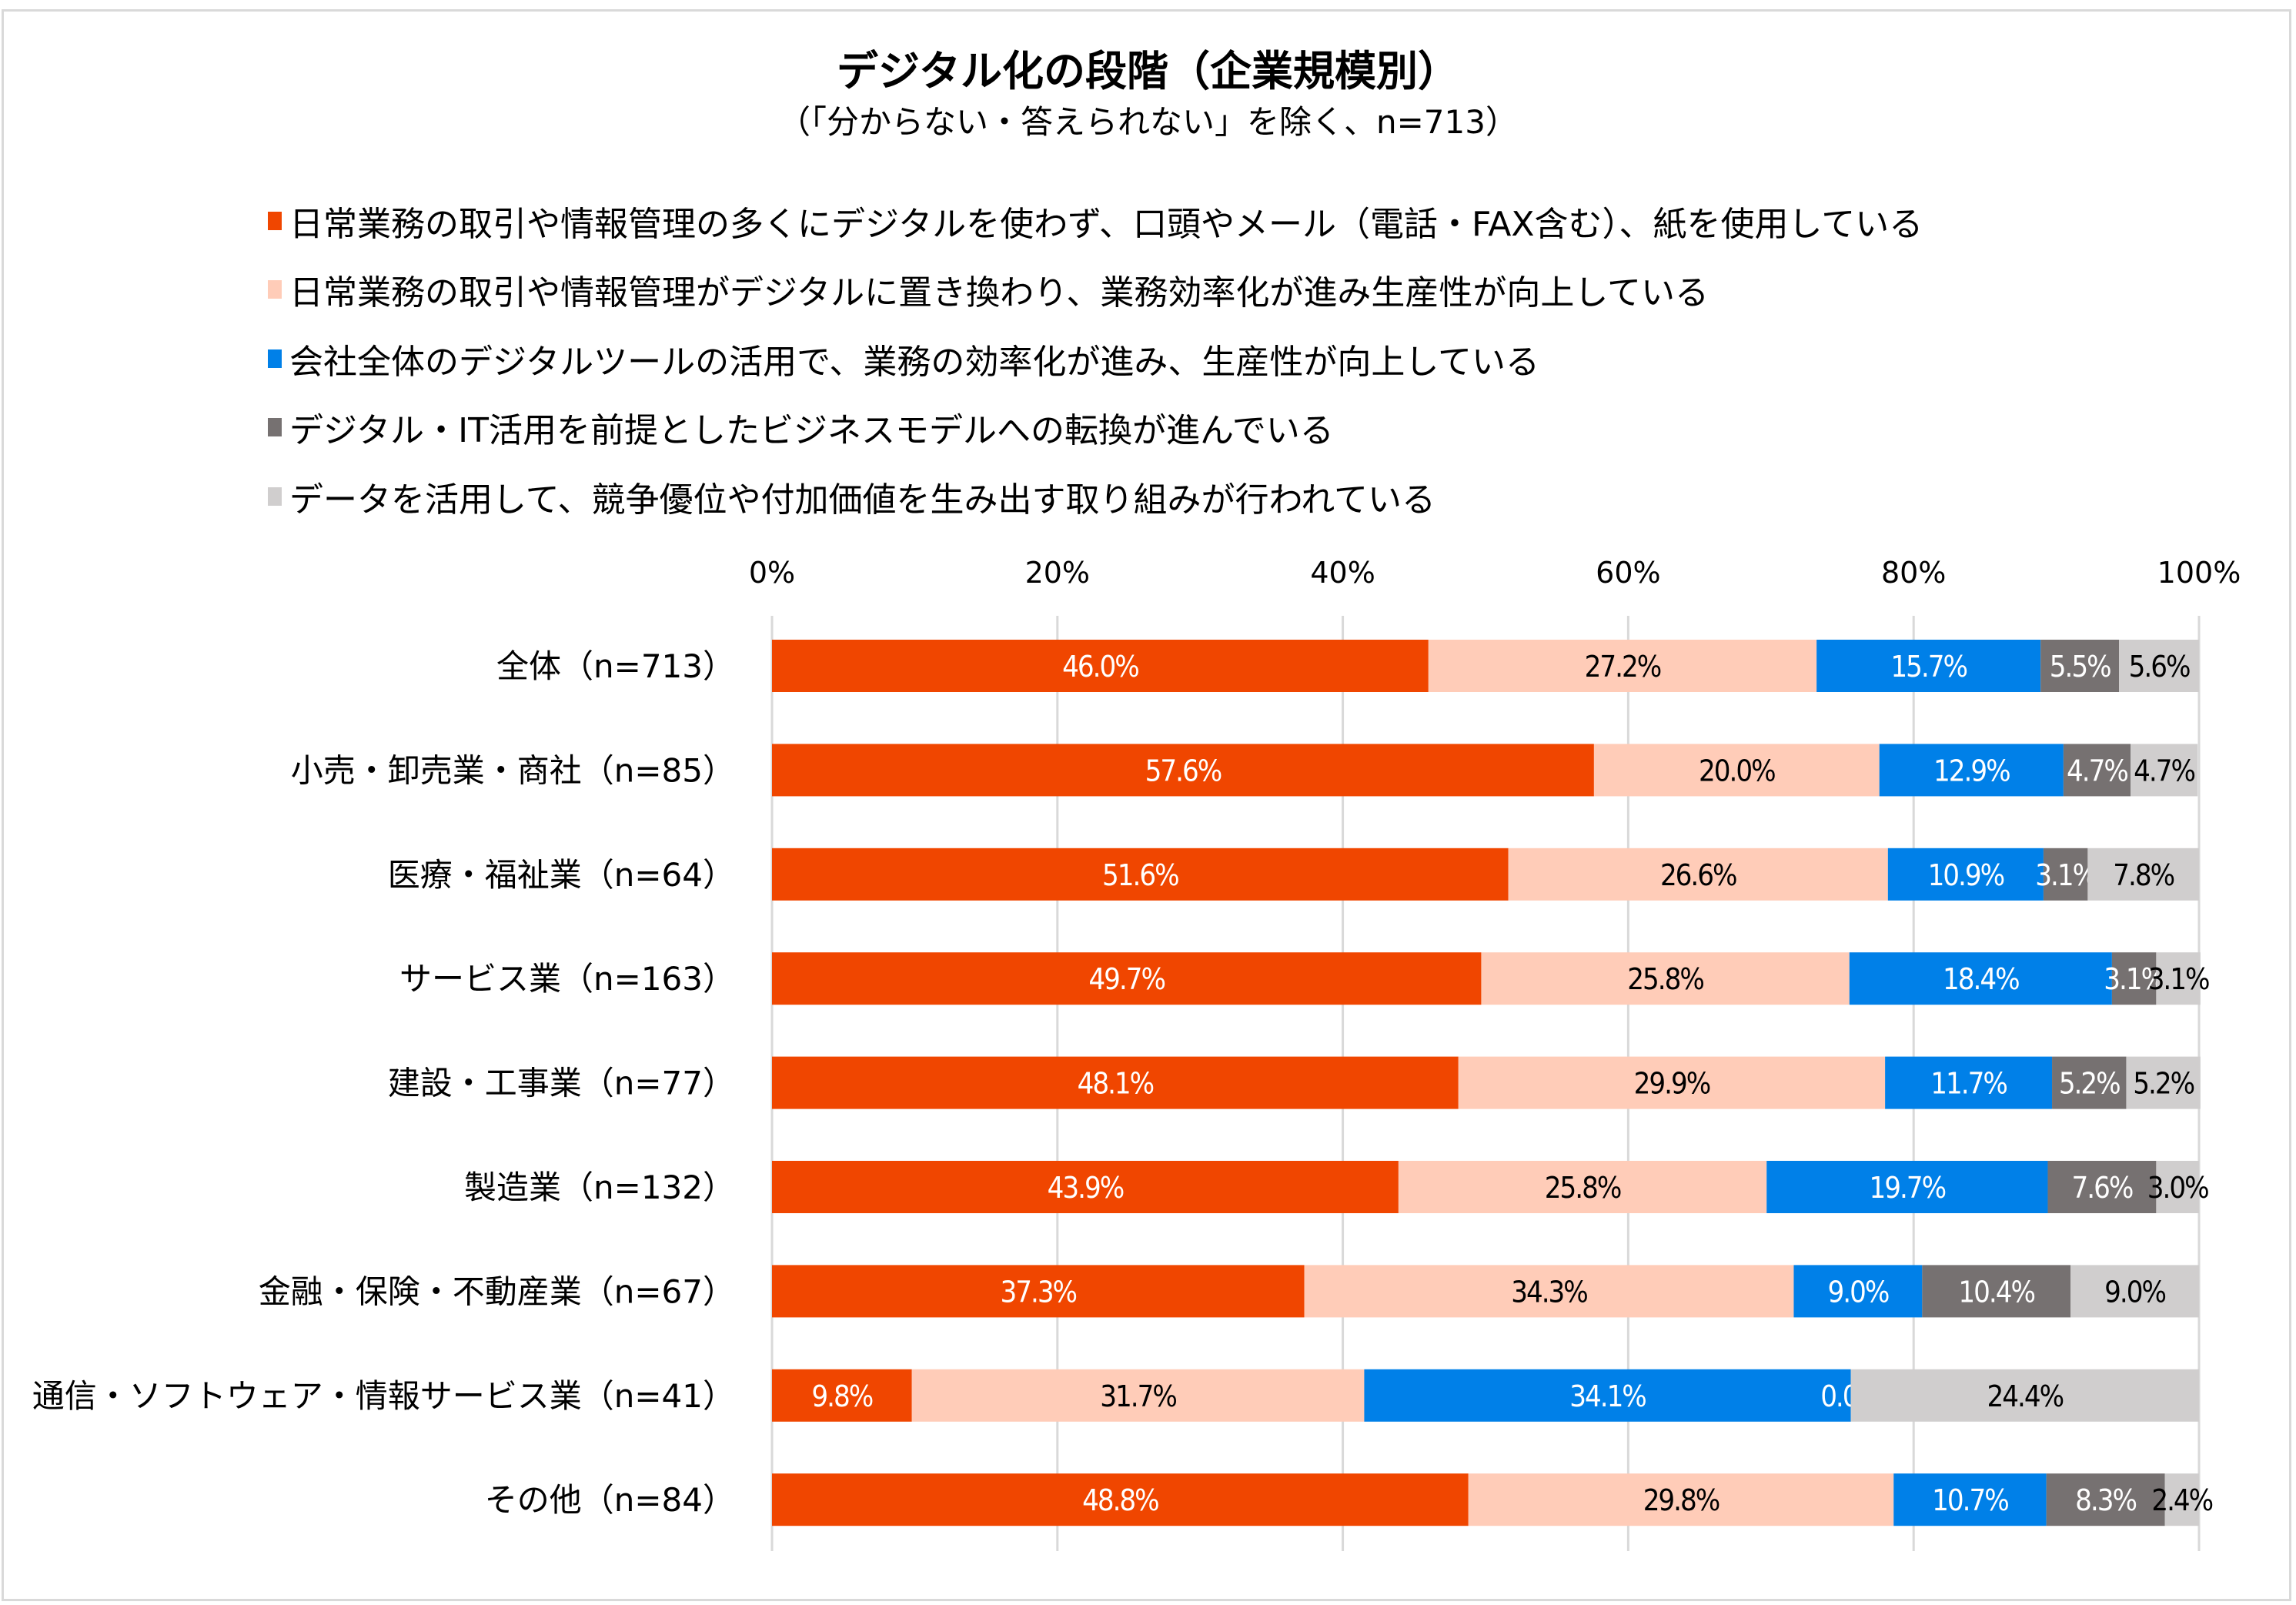 This screenshot has width=2296, height=1605. What do you see at coordinates (599, 1187) in the screenshot?
I see `category-label: 製造業（n=132）` at bounding box center [599, 1187].